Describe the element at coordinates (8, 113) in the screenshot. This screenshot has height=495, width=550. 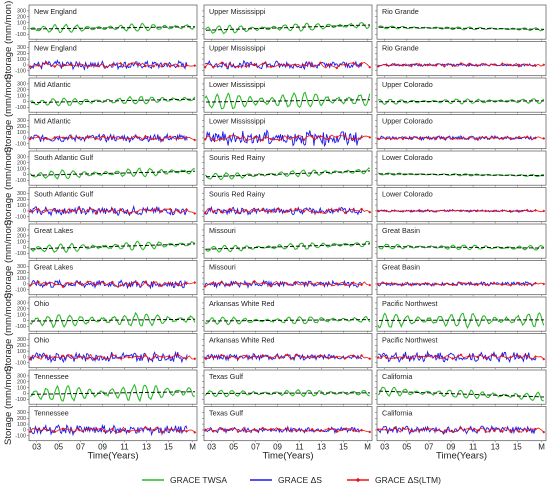
I see `y-axis-label: Storage (mm/mon)` at that location.